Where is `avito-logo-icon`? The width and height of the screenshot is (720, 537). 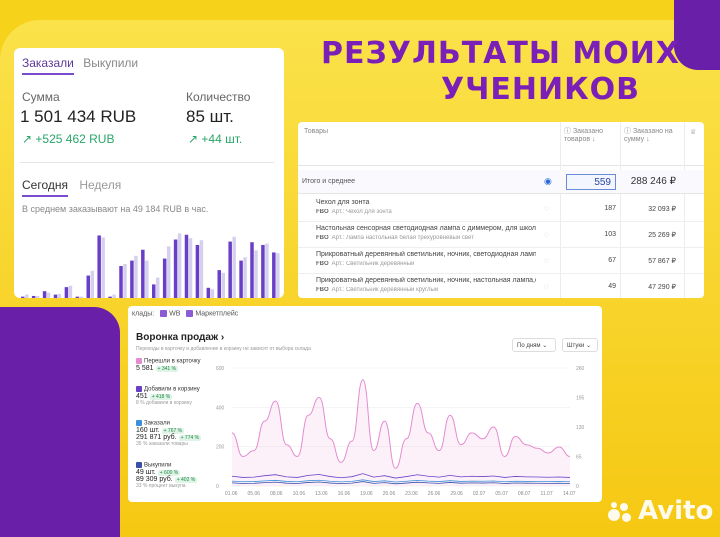 avito-logo-icon is located at coordinates (621, 512).